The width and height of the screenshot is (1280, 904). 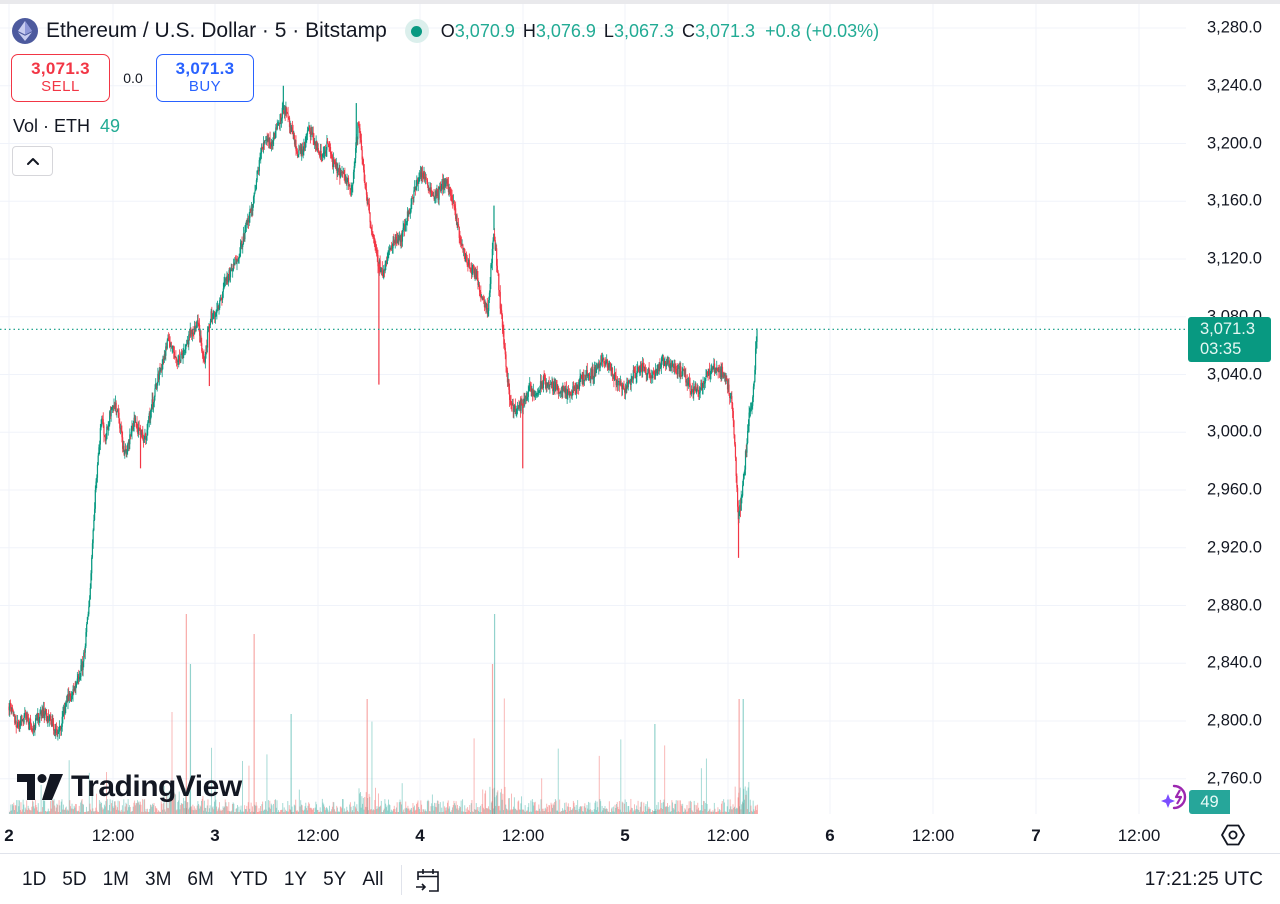 I want to click on volume-legend: Vol · ETH 49, so click(x=66, y=126).